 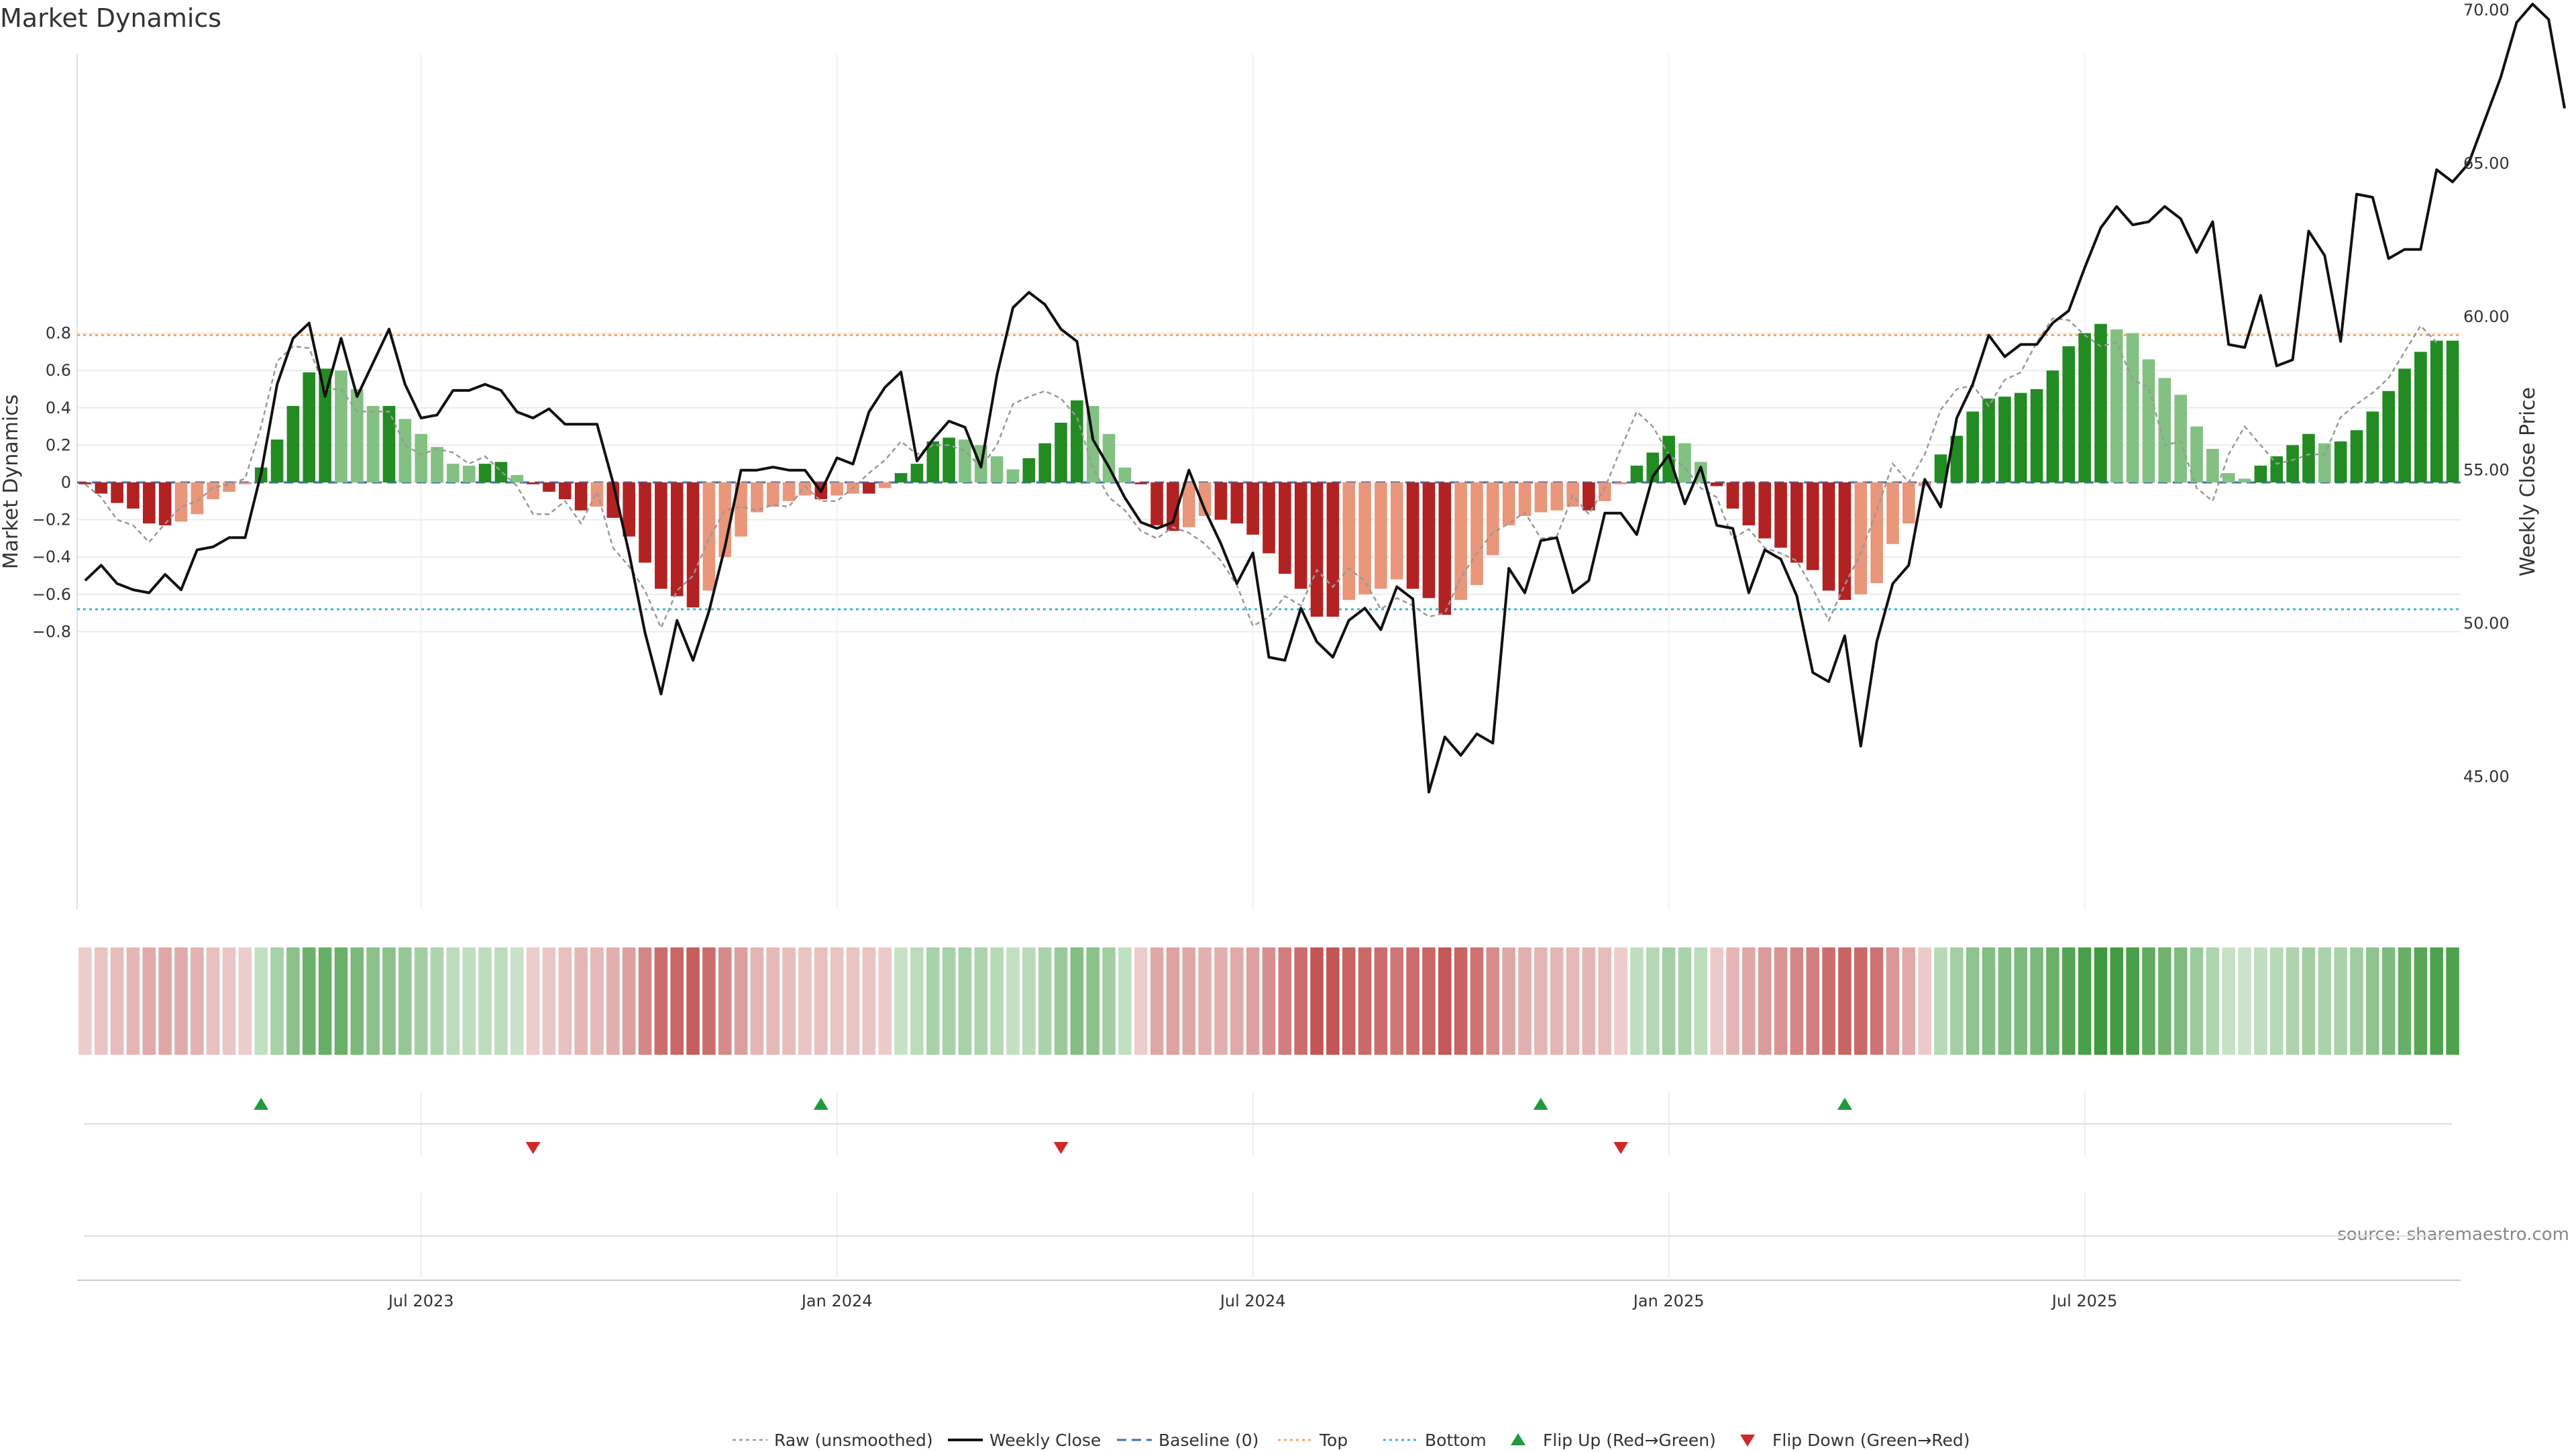 What do you see at coordinates (58, 370) in the screenshot?
I see `y-left-tick-label: 0.6` at bounding box center [58, 370].